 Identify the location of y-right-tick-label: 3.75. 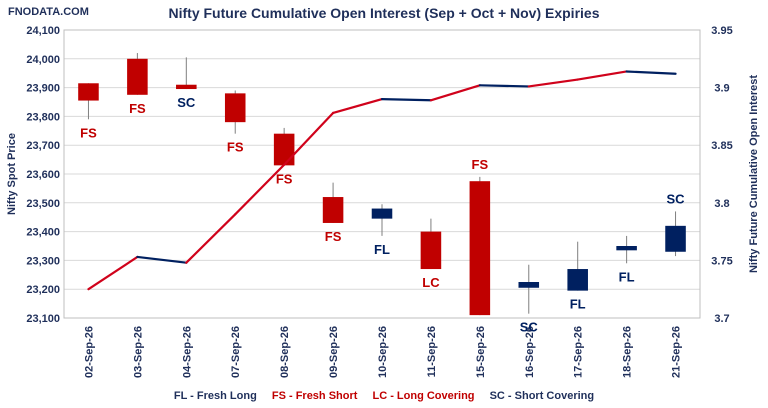
(721, 261).